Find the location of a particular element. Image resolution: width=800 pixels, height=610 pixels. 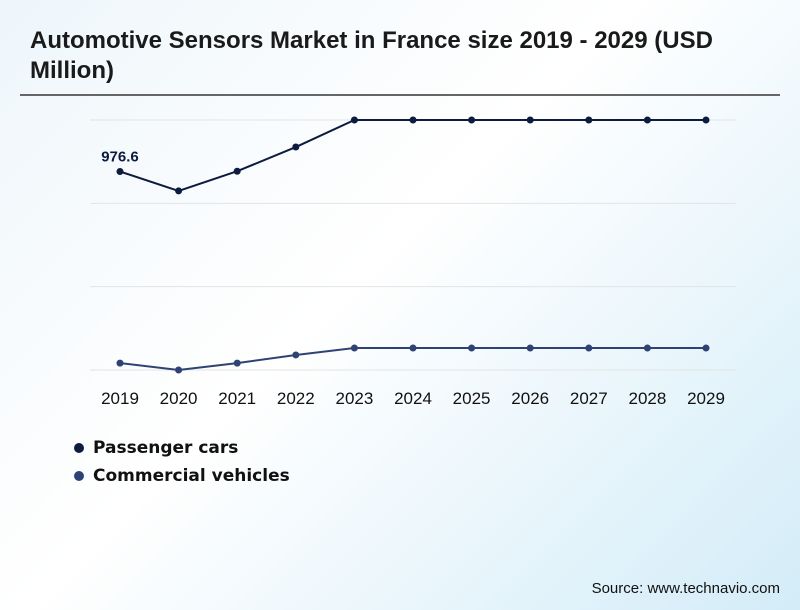

x-tick-label: 2020 is located at coordinates (179, 398).